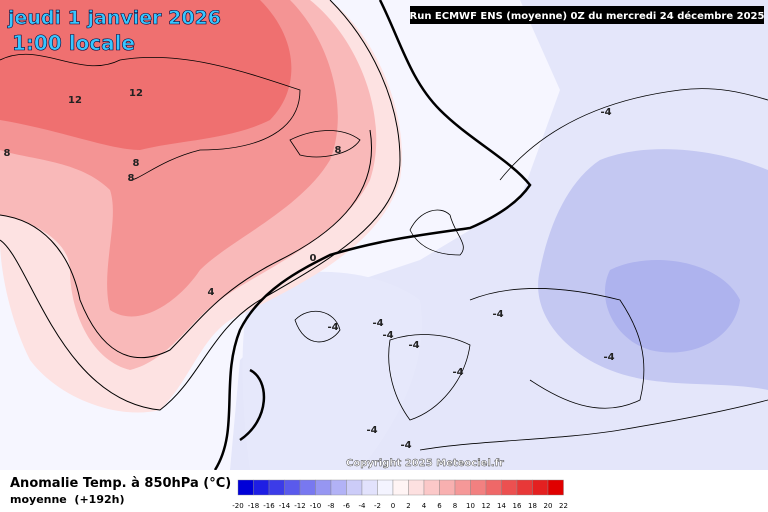  Describe the element at coordinates (425, 463) in the screenshot. I see `copyright: Copyright 2025 Meteociel.fr` at that location.